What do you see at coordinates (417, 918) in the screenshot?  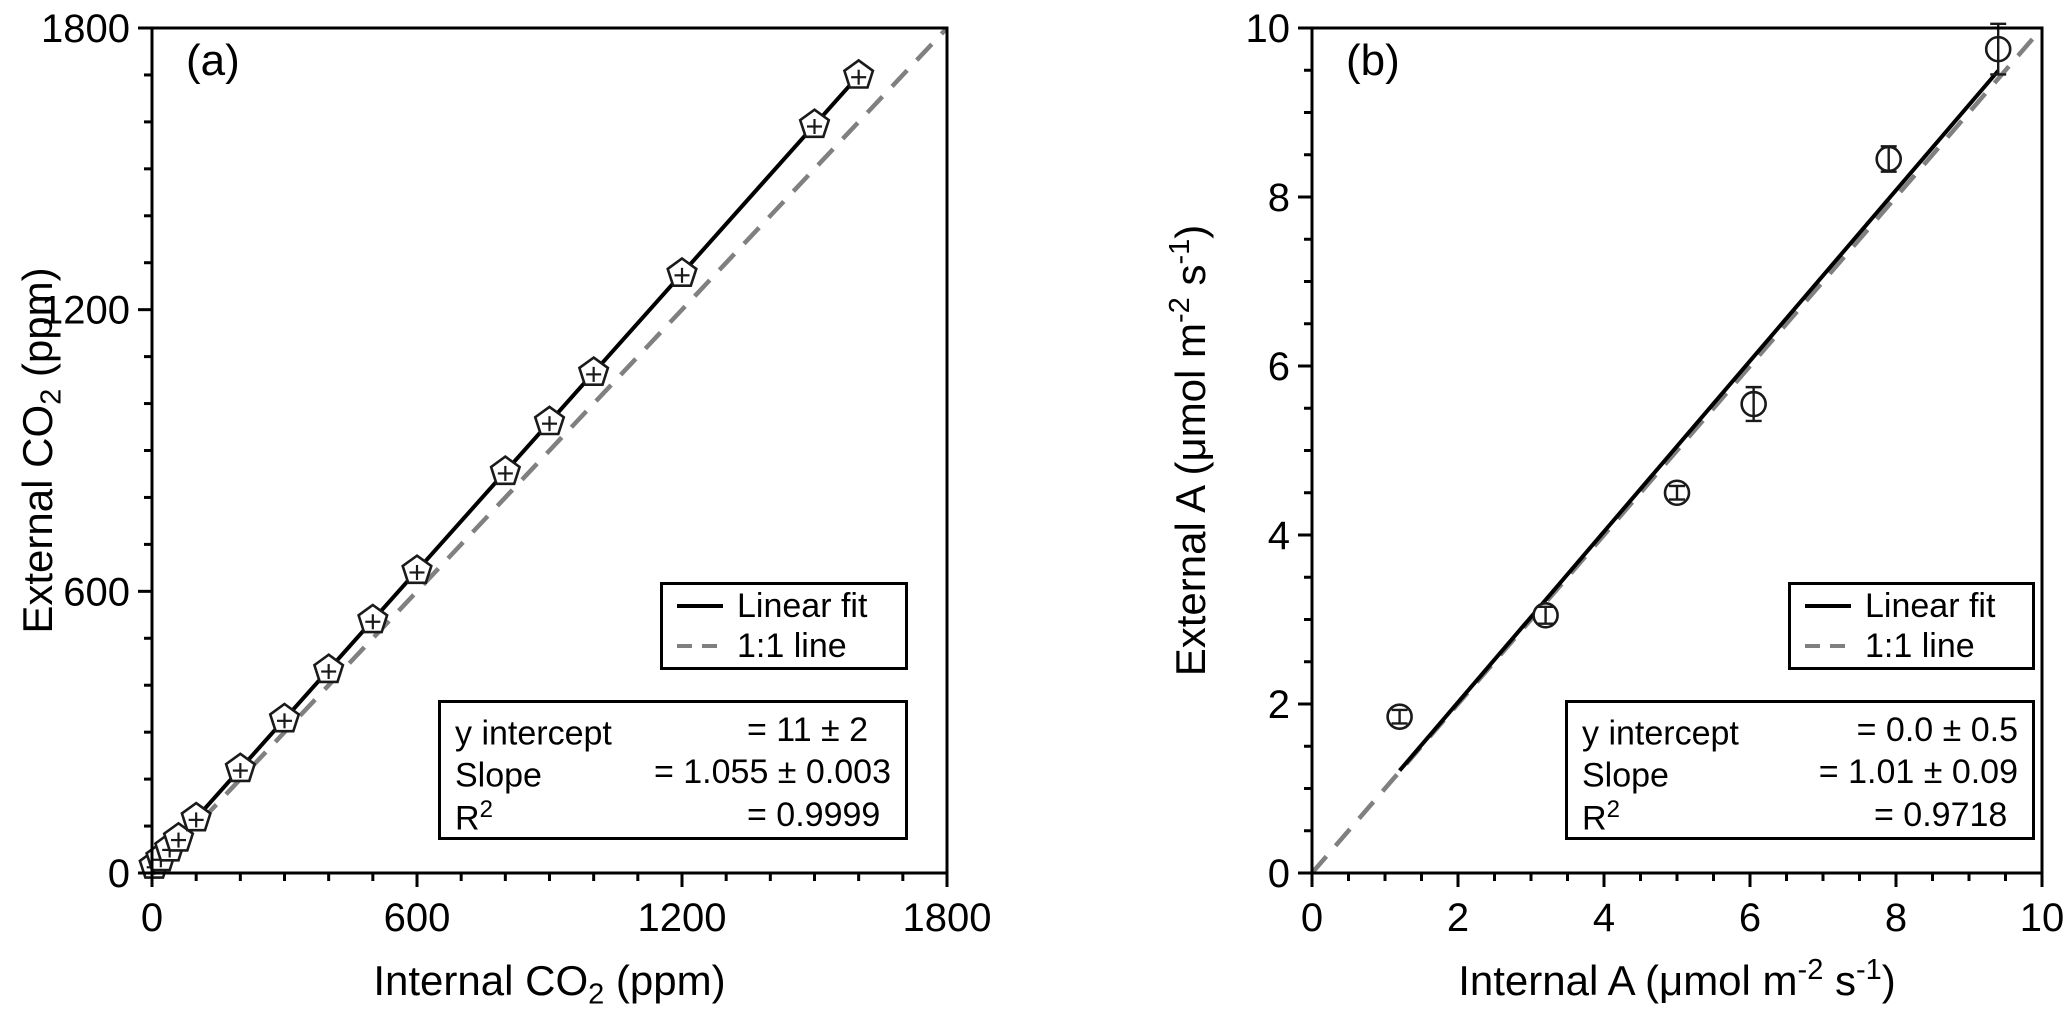 I see `x-tick-label: 600` at bounding box center [417, 918].